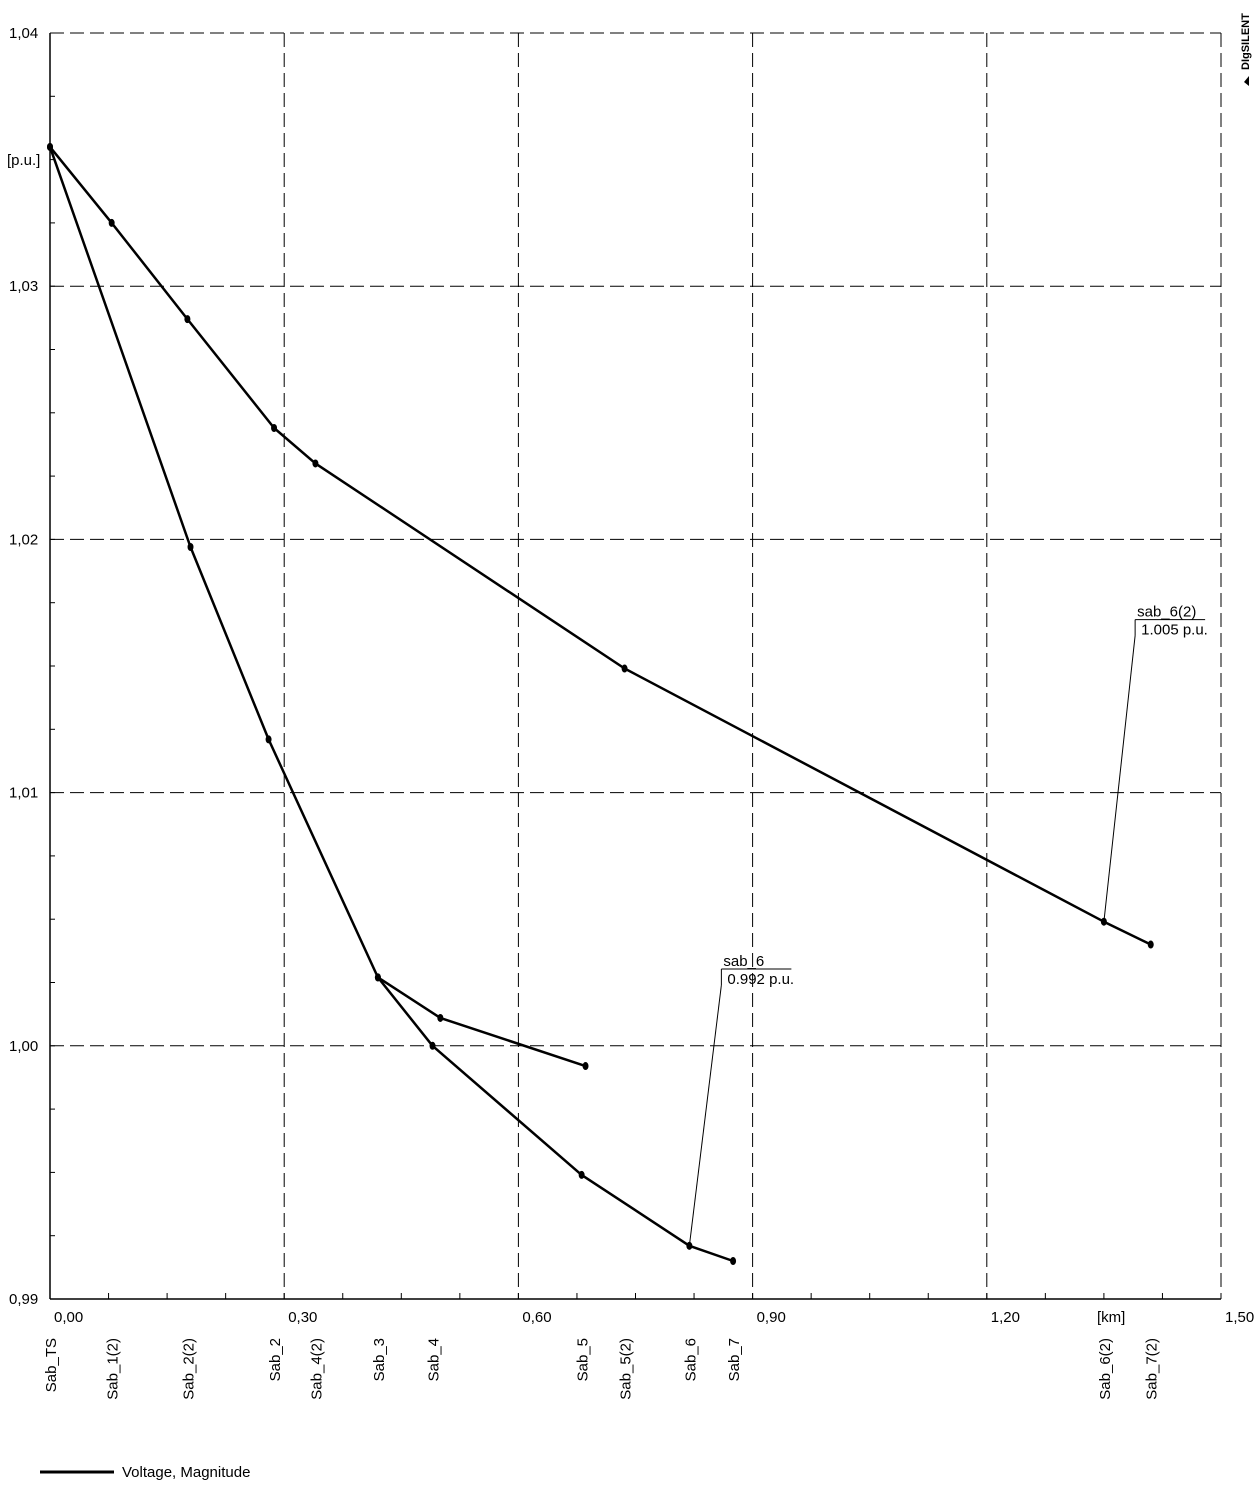 This screenshot has width=1255, height=1486. What do you see at coordinates (275, 1359) in the screenshot?
I see `bus-label: Sab_2` at bounding box center [275, 1359].